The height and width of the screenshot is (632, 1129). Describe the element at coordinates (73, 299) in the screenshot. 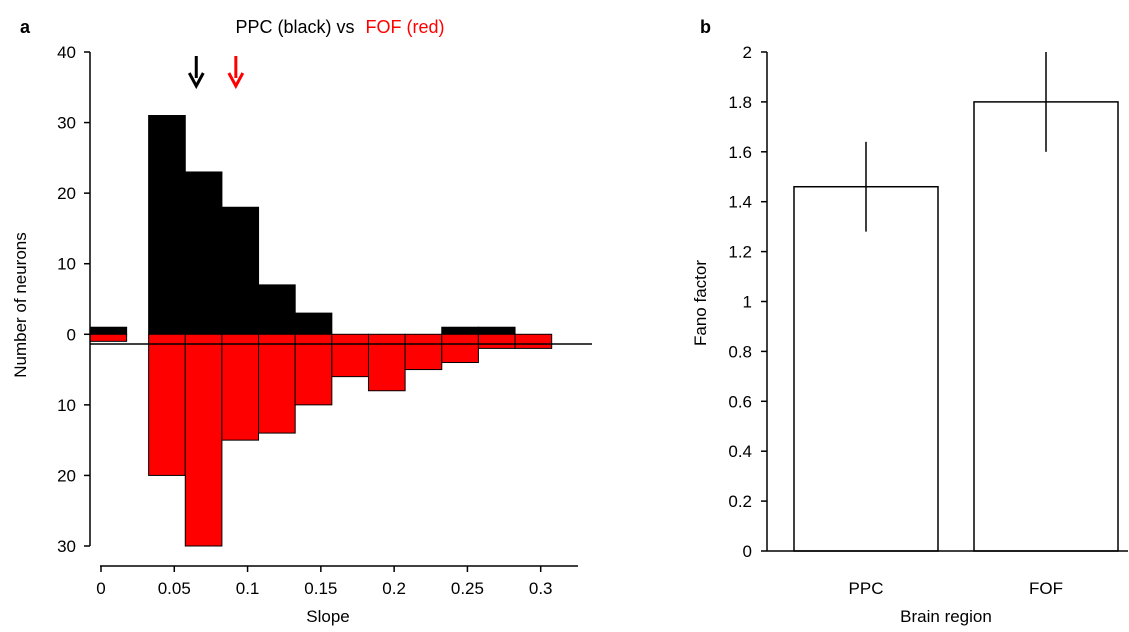

I see `y-ticks-a: 40 30 20 10 0 10 20 30` at that location.